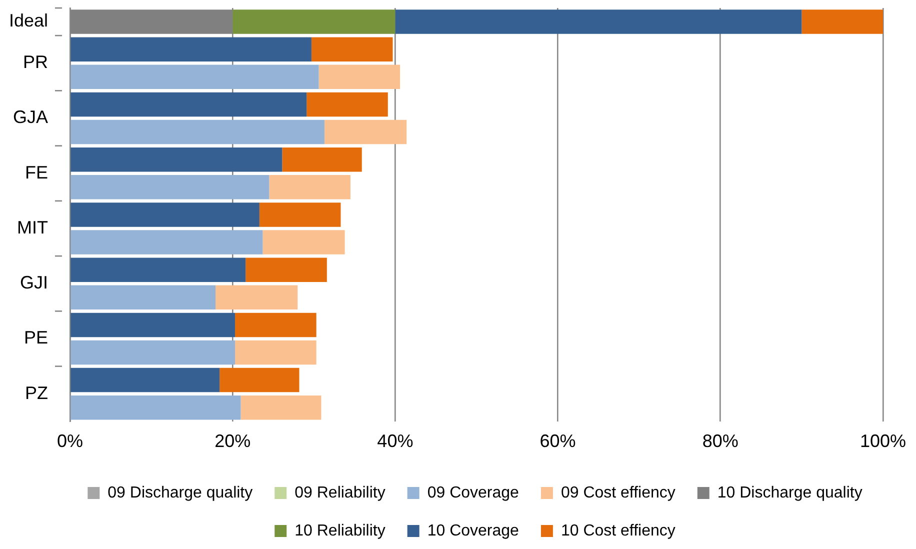  Describe the element at coordinates (30, 117) in the screenshot. I see `y-tick-label: GJA` at that location.